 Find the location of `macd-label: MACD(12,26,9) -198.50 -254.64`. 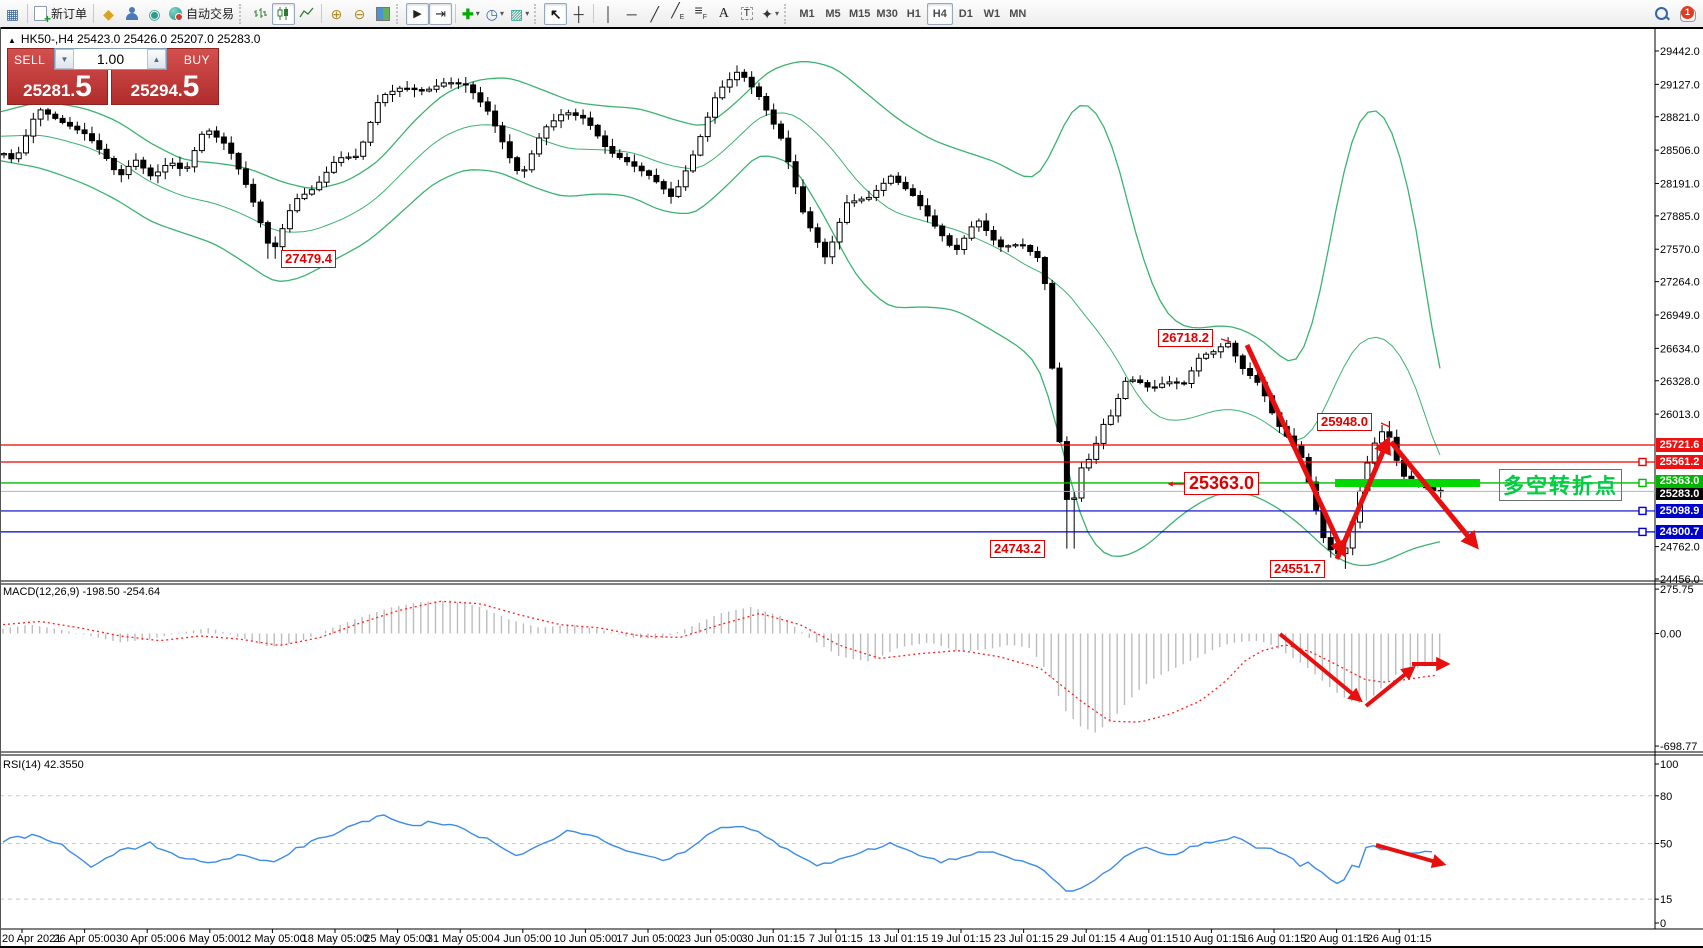

macd-label: MACD(12,26,9) -198.50 -254.64 is located at coordinates (82, 592).